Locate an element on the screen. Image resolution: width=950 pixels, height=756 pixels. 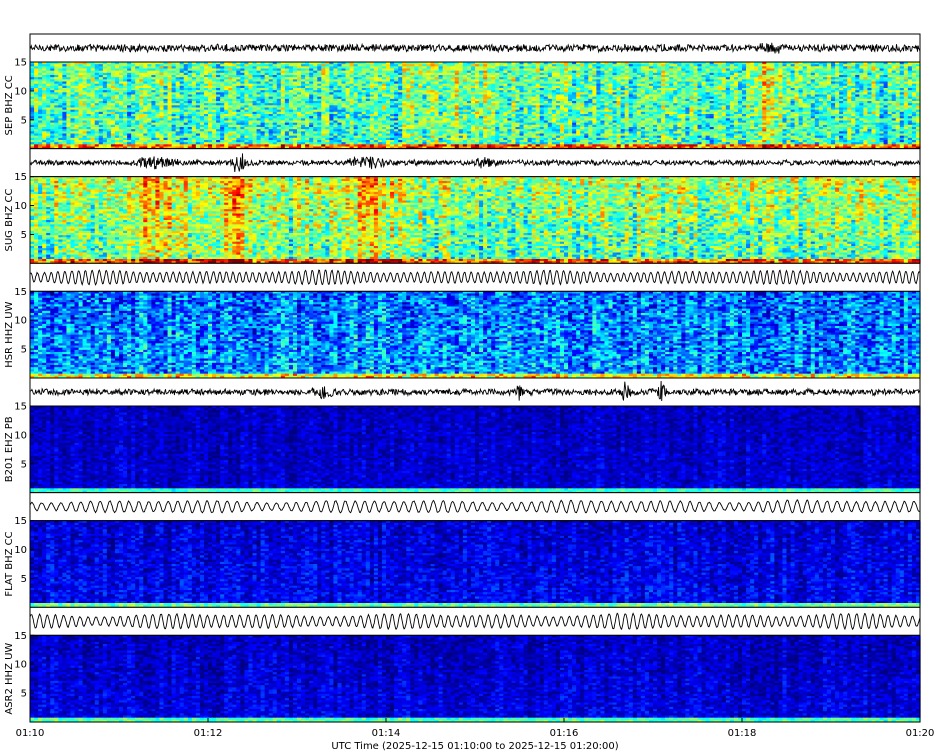
station-label: HSR HHZ UW is located at coordinates (9, 334).